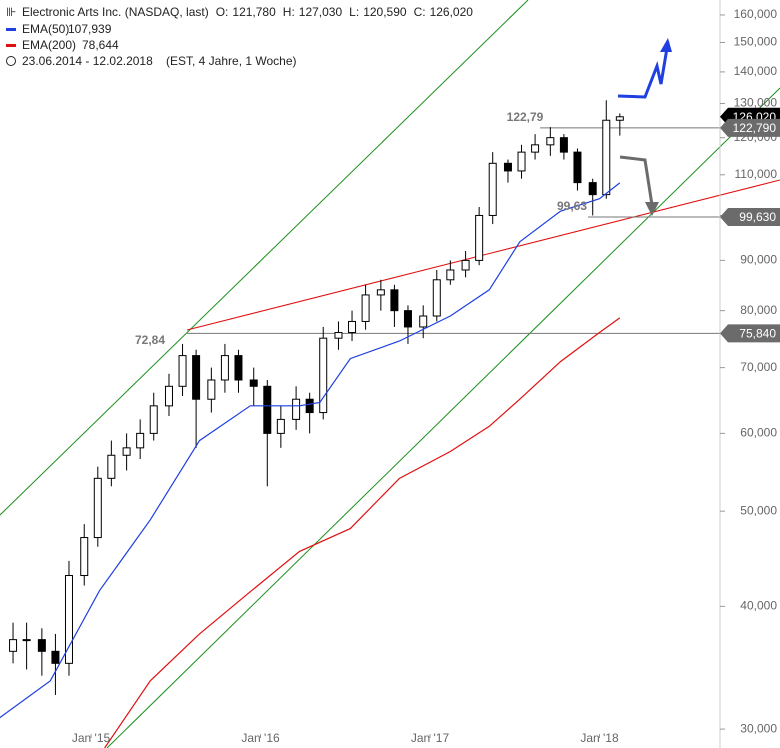  Describe the element at coordinates (452, 12) in the screenshot. I see `header-text: 126,020` at that location.